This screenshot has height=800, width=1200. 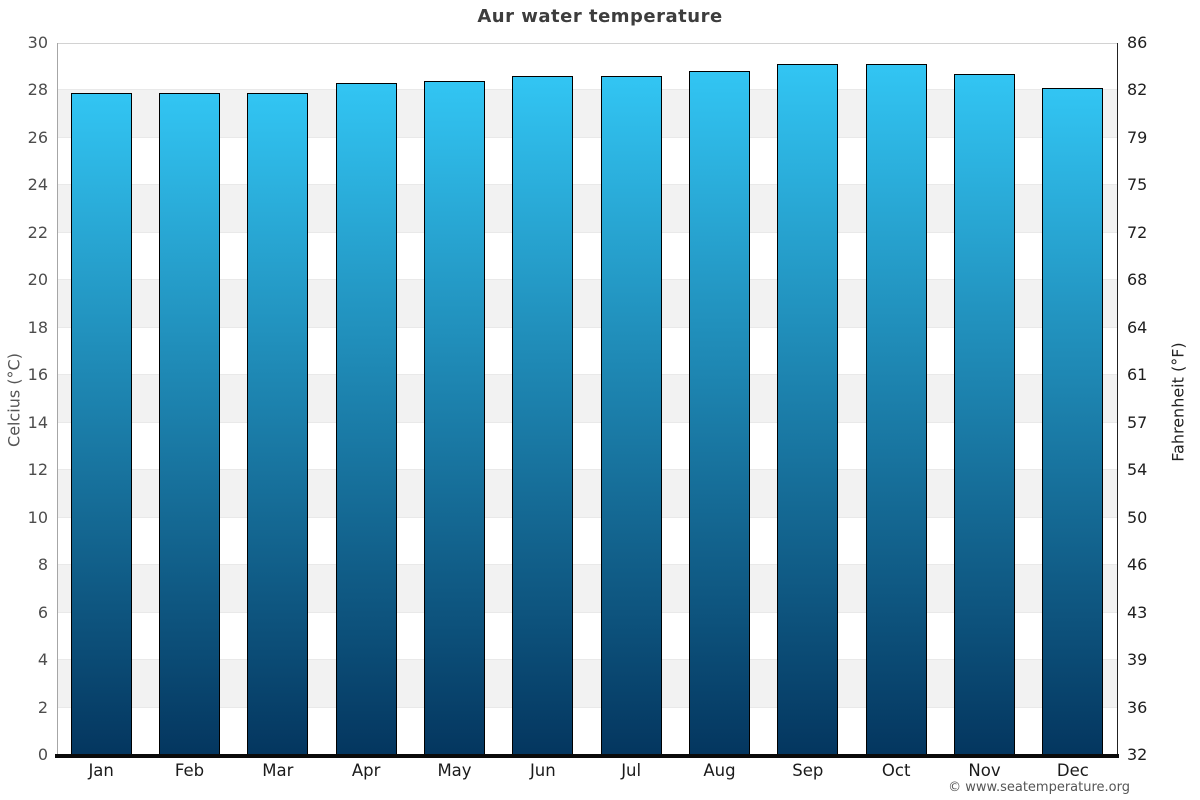 What do you see at coordinates (587, 756) in the screenshot?
I see `bottom-axis-line` at bounding box center [587, 756].